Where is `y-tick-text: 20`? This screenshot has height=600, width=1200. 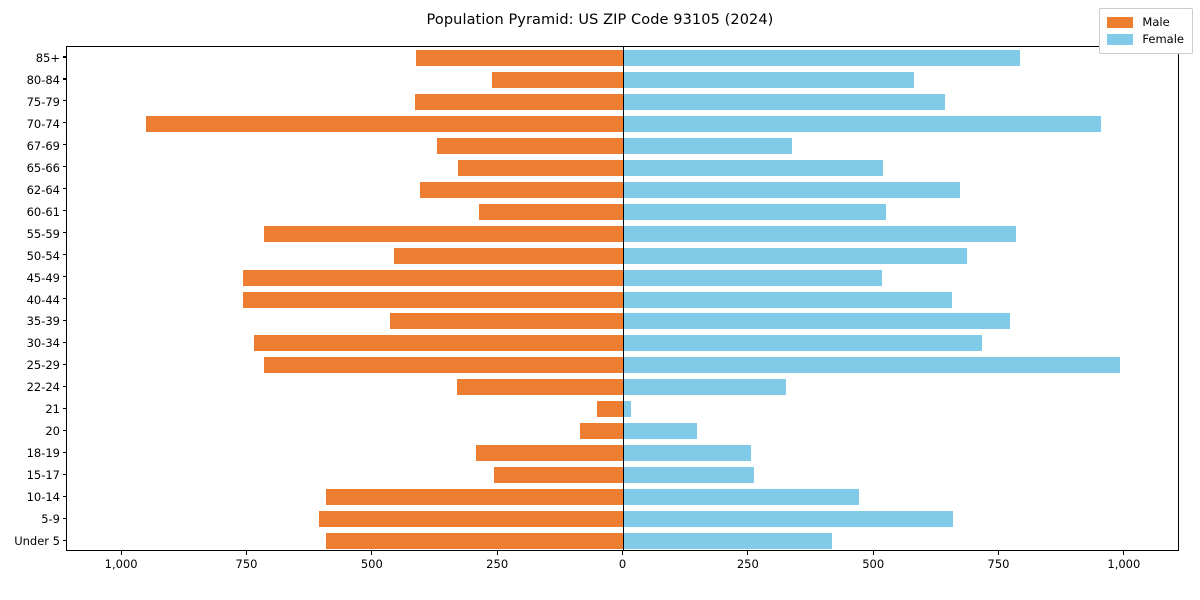
y-tick-text: 20 is located at coordinates (52, 431).